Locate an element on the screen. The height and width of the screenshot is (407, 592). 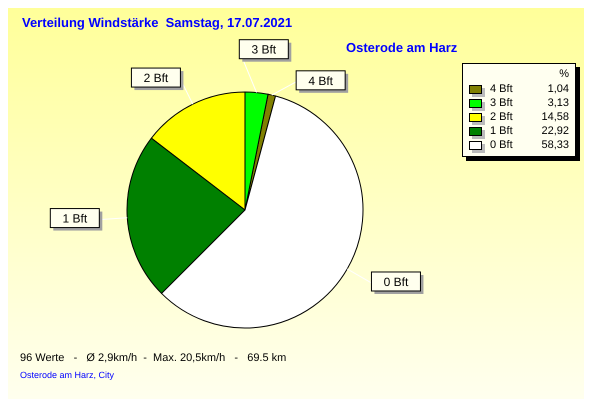
data-label: 22,92 is located at coordinates (554, 131).